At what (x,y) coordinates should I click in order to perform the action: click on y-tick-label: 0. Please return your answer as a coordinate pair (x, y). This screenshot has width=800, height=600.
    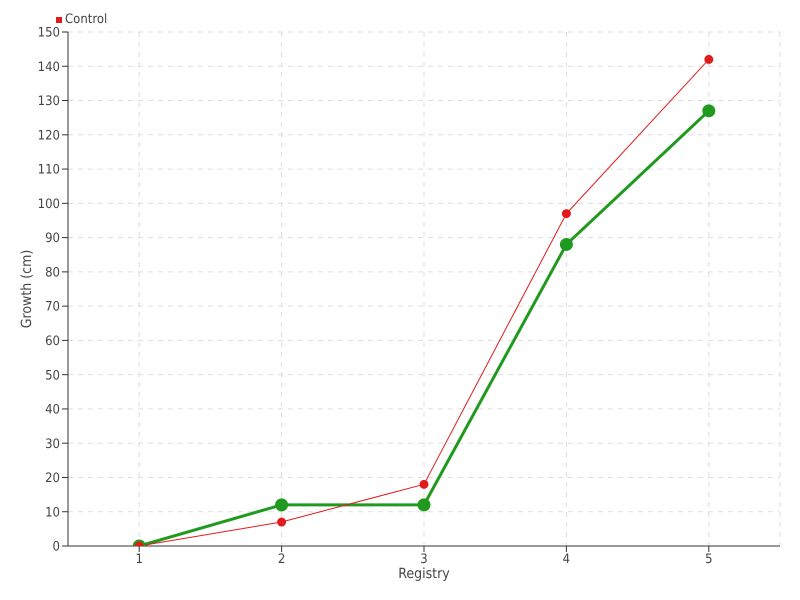
    Looking at the image, I should click on (56, 547).